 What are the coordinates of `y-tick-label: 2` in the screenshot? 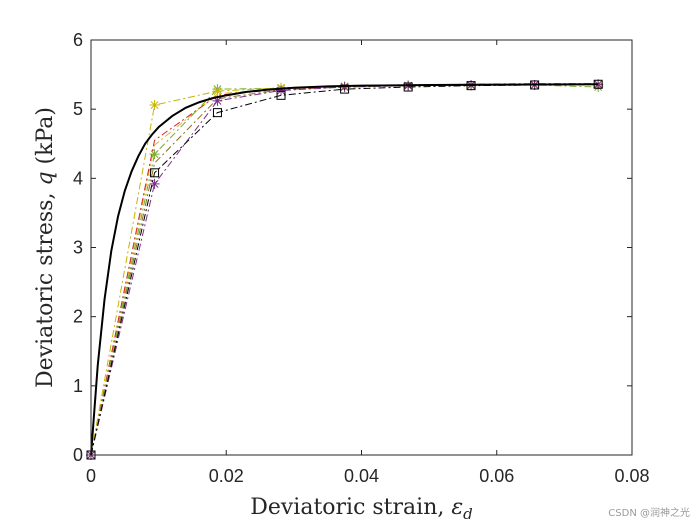 It's located at (78, 317).